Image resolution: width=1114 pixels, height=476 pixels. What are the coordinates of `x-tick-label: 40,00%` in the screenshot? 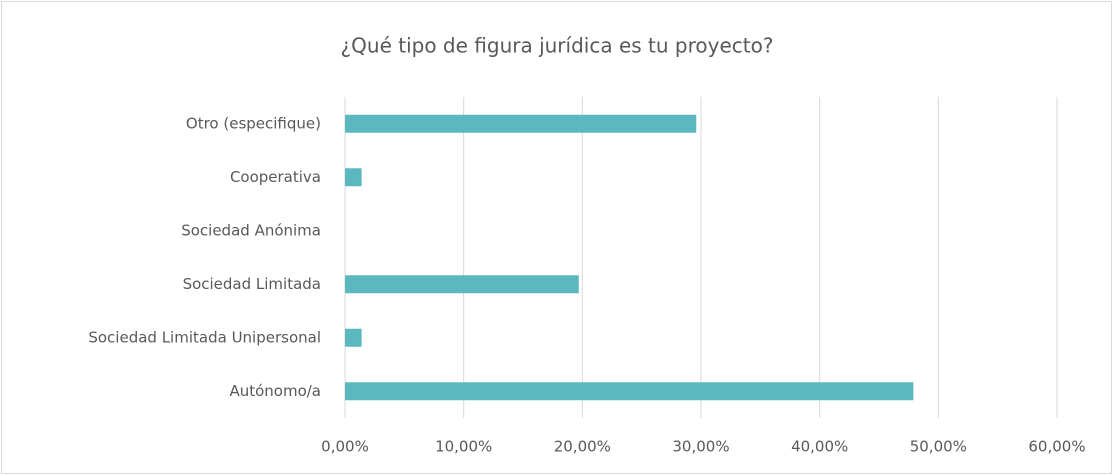 It's located at (819, 447).